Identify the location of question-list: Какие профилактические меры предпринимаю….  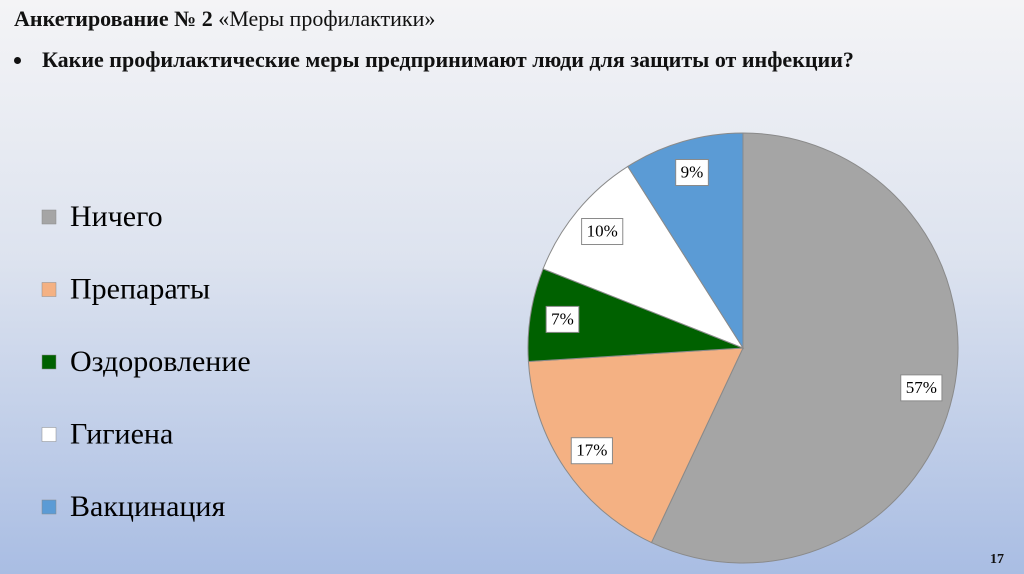
(504, 60).